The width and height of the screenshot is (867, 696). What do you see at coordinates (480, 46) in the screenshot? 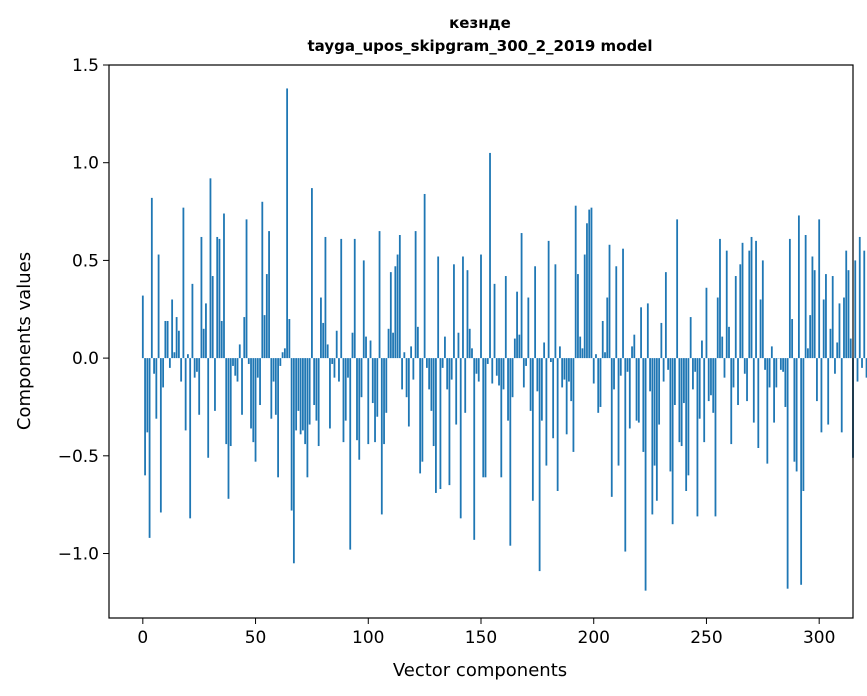
I see `chart-subtitle: tayga_upos_skipgram_300_2_2019 model` at bounding box center [480, 46].